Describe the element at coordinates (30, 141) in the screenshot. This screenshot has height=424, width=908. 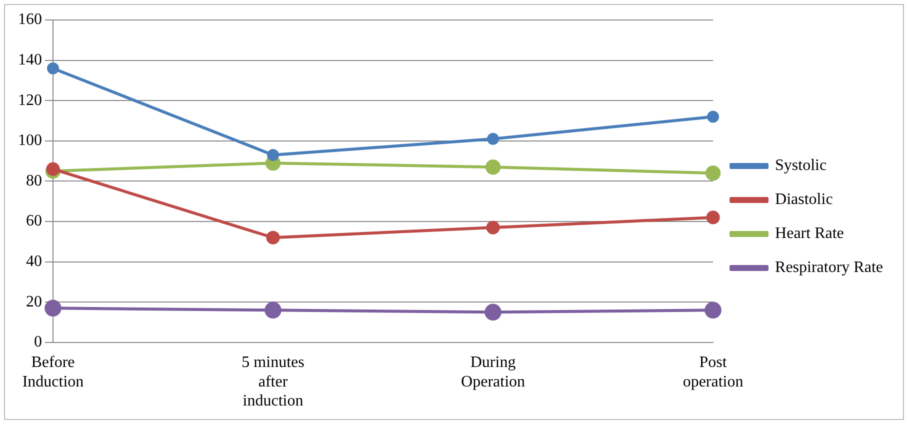
I see `y-tick-label: 100` at that location.